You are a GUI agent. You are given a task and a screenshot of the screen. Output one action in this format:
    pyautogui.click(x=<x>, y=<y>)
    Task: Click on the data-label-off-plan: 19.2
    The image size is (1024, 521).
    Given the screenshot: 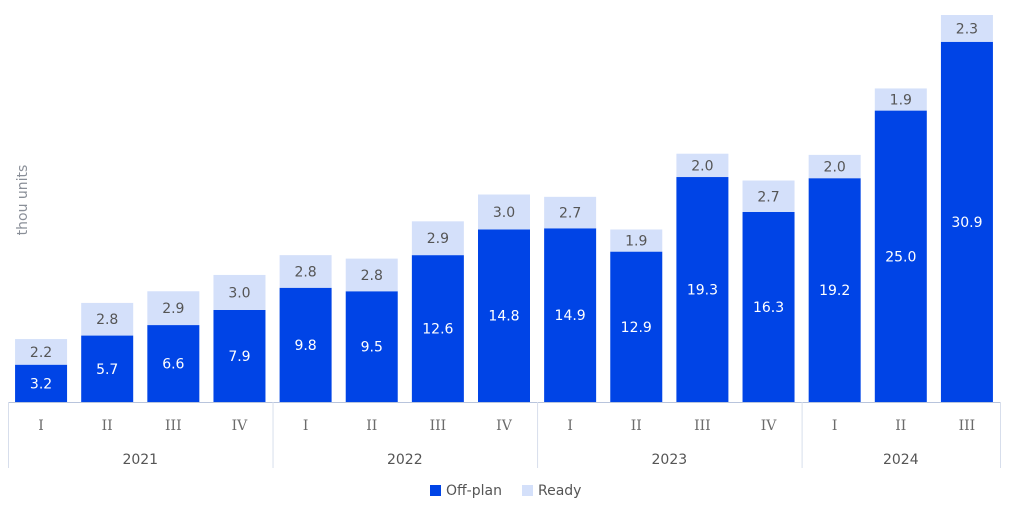 What is the action you would take?
    pyautogui.click(x=834, y=291)
    